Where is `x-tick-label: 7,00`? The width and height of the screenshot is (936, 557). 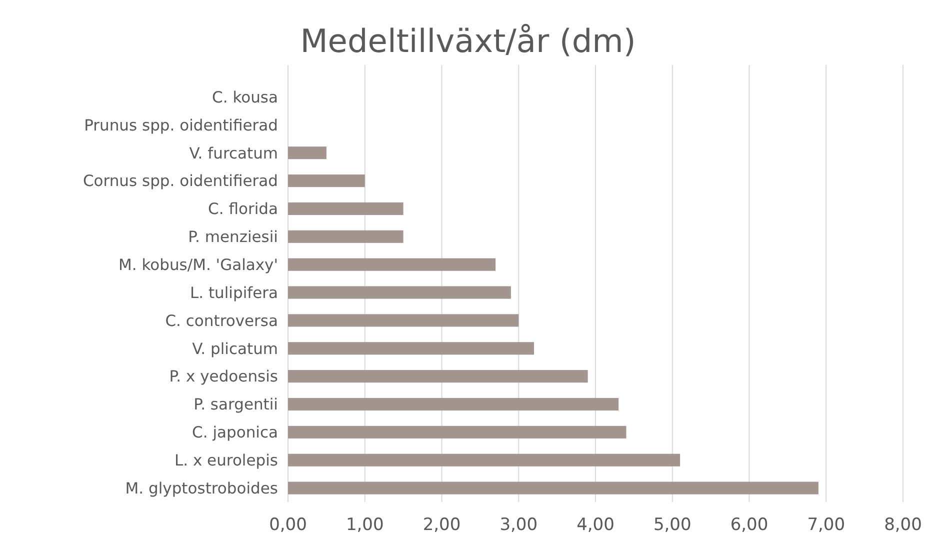 x-tick-label: 7,00 is located at coordinates (826, 525).